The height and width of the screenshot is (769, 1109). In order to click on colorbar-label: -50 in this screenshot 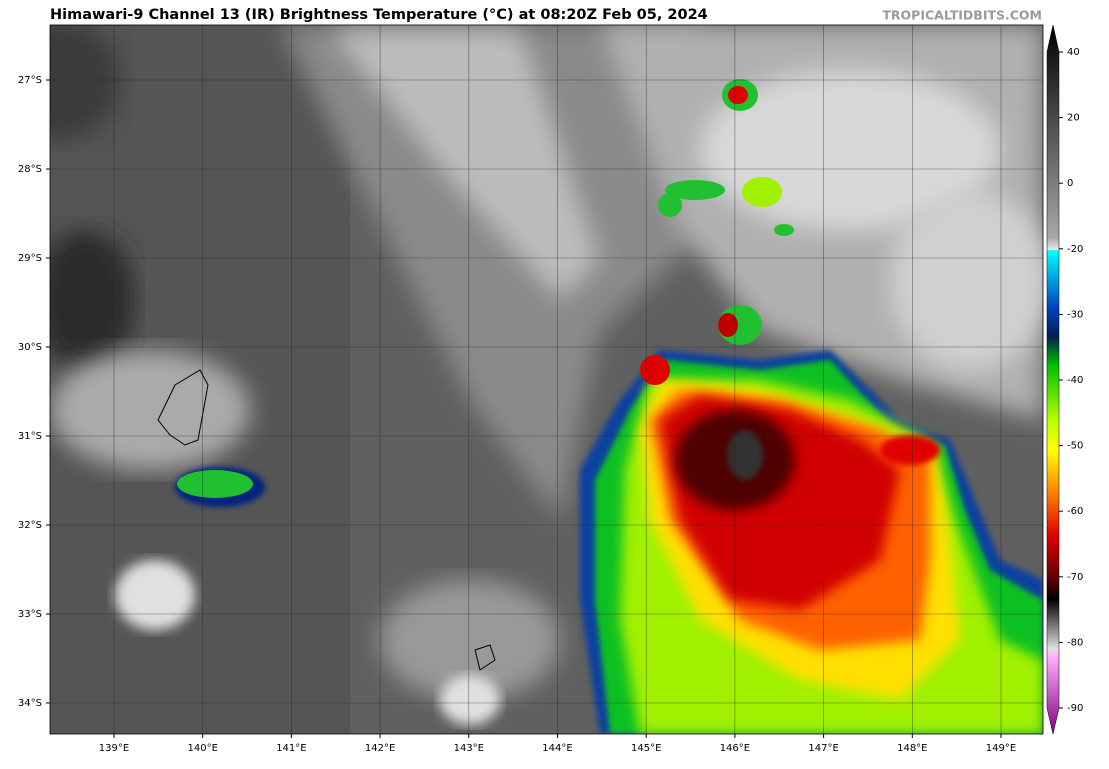, I will do `click(1075, 446)`.